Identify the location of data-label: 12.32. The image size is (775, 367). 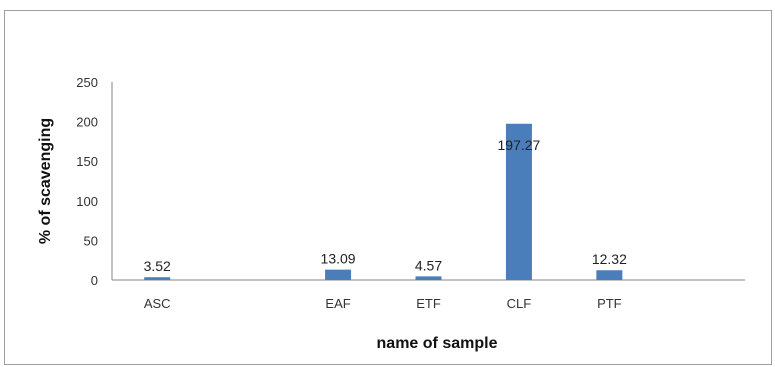
(609, 259).